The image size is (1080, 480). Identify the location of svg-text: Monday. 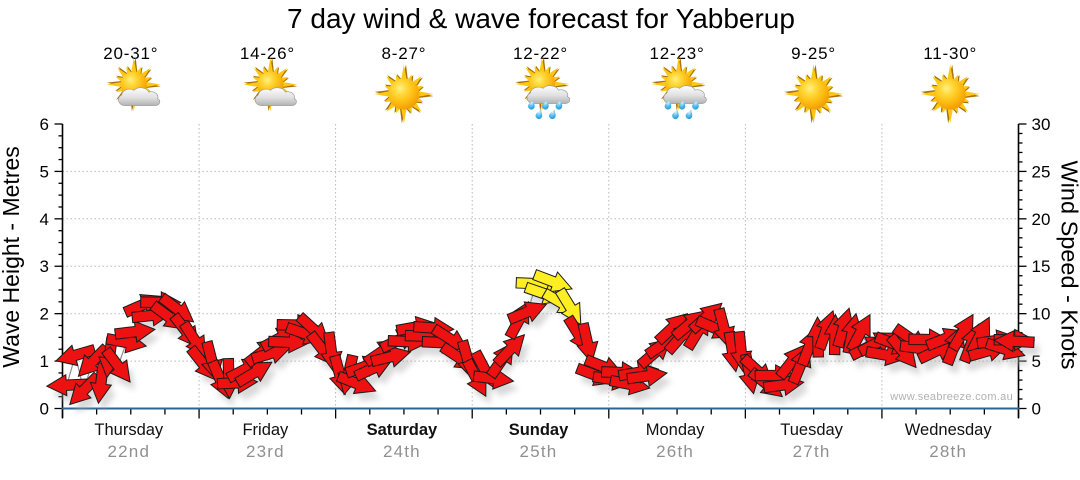
(675, 430).